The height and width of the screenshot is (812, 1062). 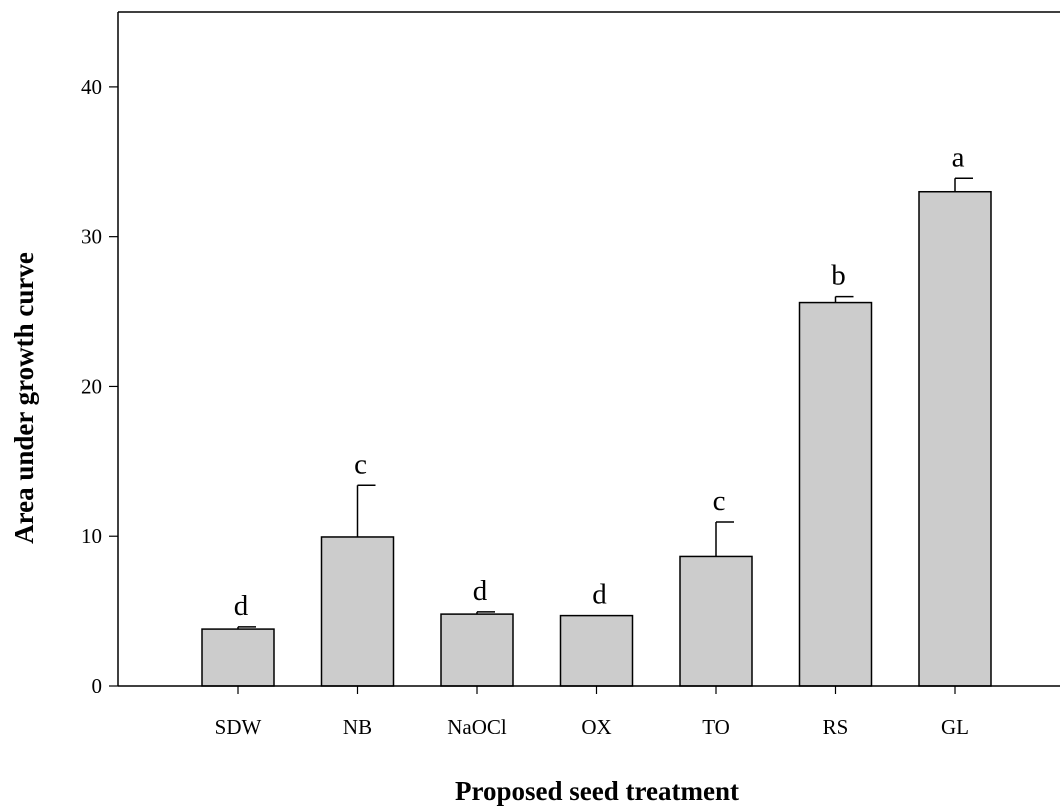 I want to click on x-tick-label: OX, so click(x=596, y=727).